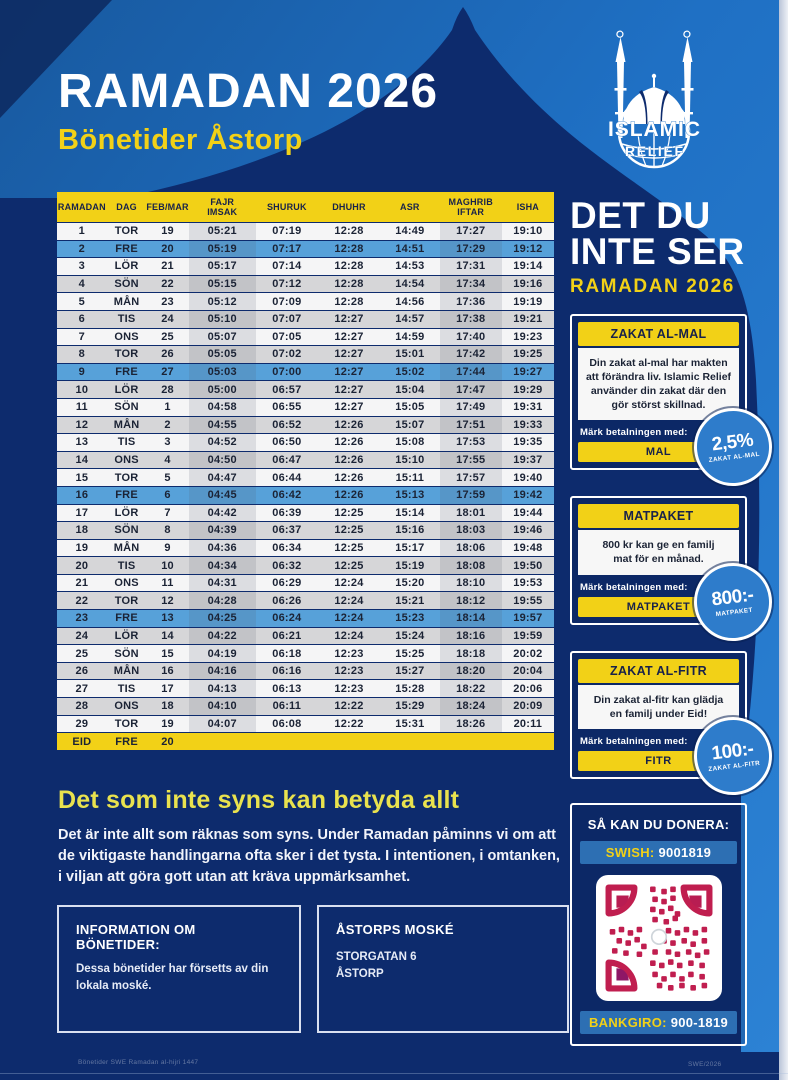 This screenshot has width=788, height=1080. I want to click on table-cell: 15:19, so click(410, 565).